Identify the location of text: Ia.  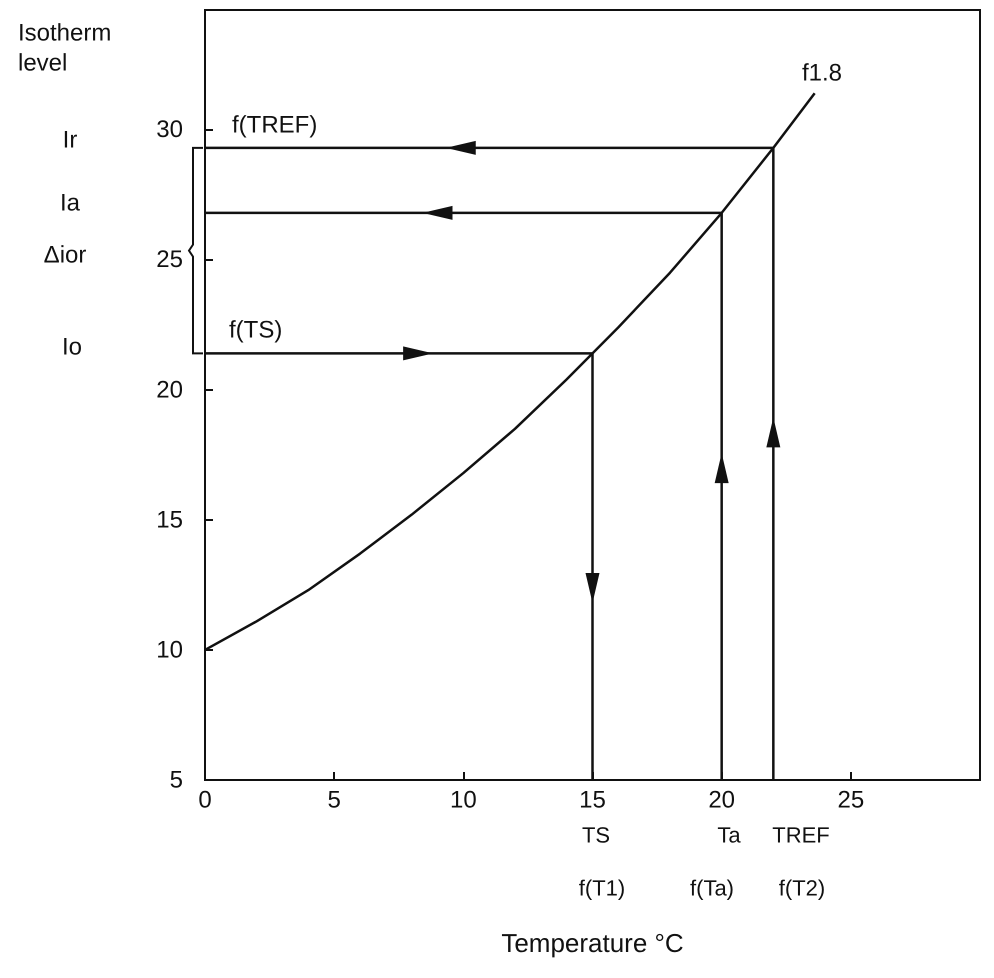
(70, 203).